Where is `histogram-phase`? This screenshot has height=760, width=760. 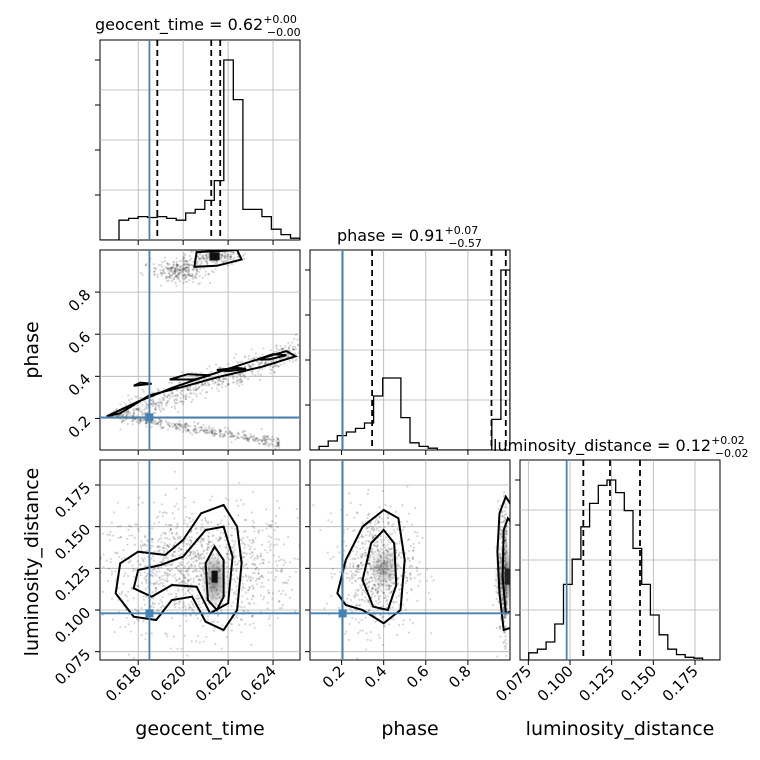 histogram-phase is located at coordinates (410, 359).